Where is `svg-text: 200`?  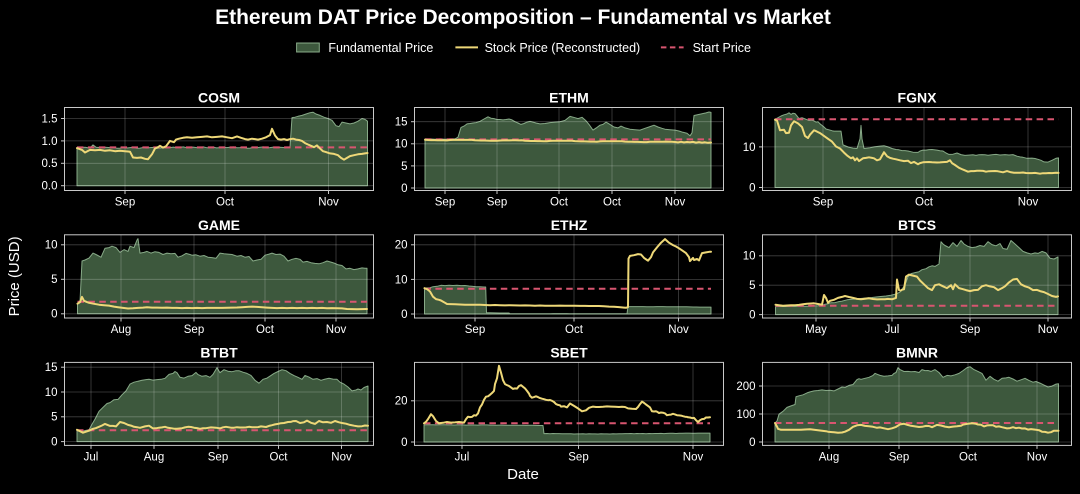
svg-text: 200 is located at coordinates (745, 387).